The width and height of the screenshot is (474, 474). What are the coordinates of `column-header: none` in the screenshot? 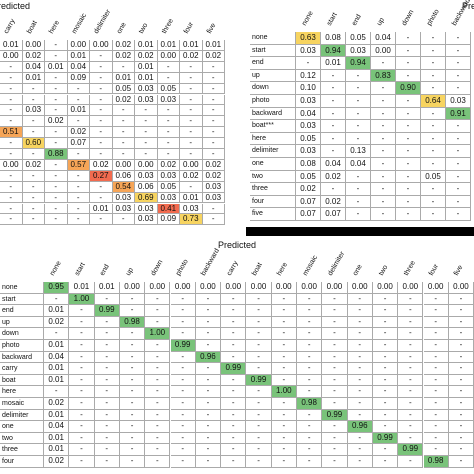 It's located at (307, 18).